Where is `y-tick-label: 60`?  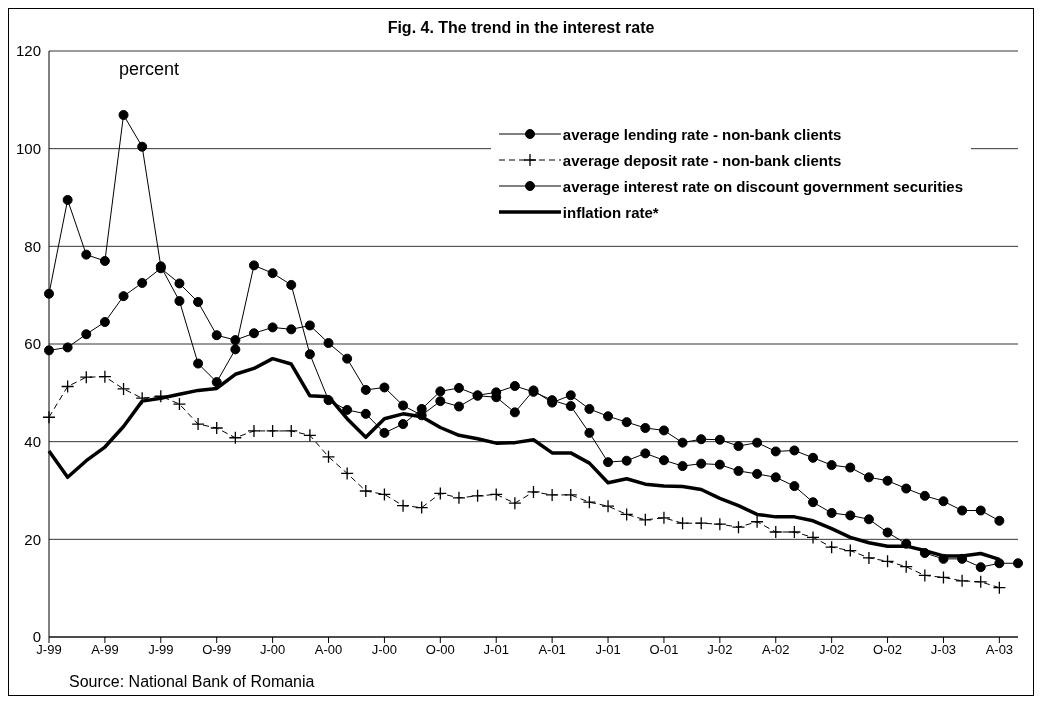
y-tick-label: 60 is located at coordinates (32, 344).